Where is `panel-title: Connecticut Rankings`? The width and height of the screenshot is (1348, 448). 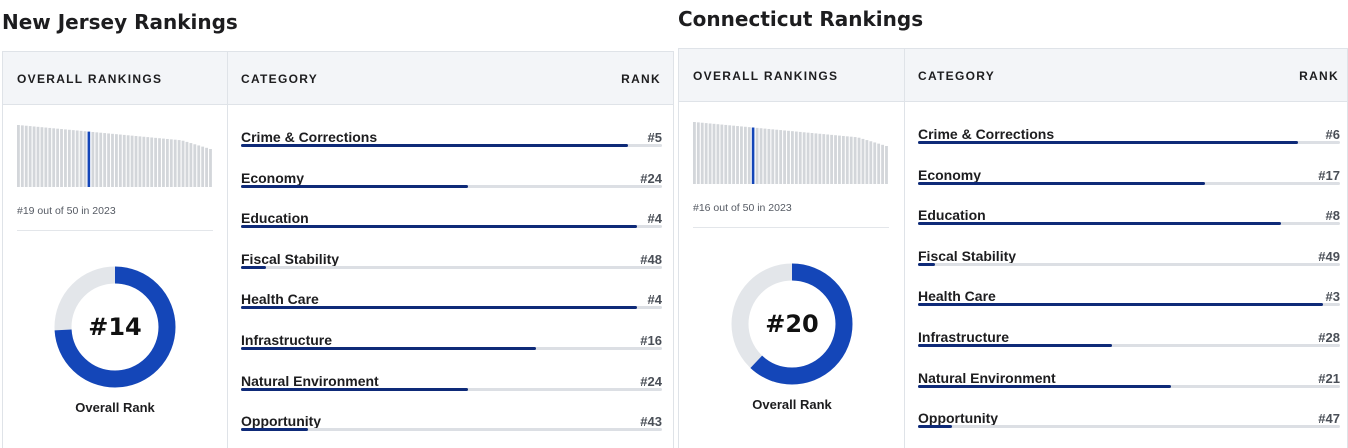
panel-title: Connecticut Rankings is located at coordinates (801, 19).